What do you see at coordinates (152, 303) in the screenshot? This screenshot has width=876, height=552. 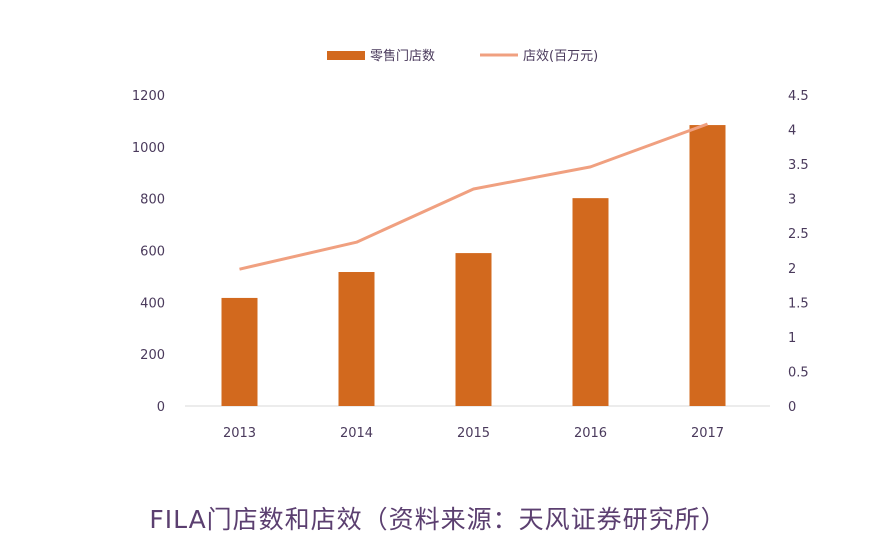 I see `left-tick-label: 400` at bounding box center [152, 303].